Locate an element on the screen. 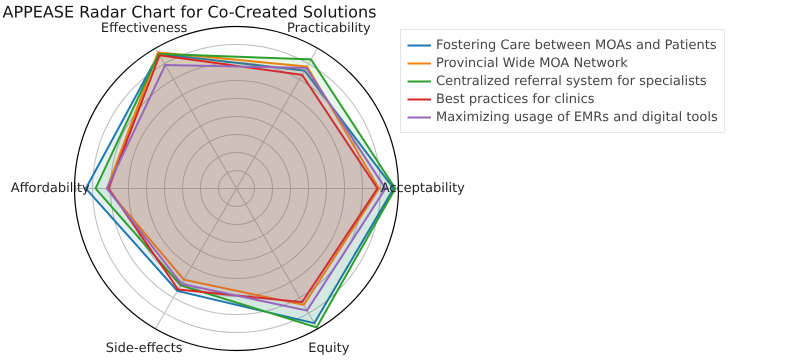 The width and height of the screenshot is (794, 361). chart-title: APPEASE Radar Chart for Co-Created Solutions is located at coordinates (189, 12).